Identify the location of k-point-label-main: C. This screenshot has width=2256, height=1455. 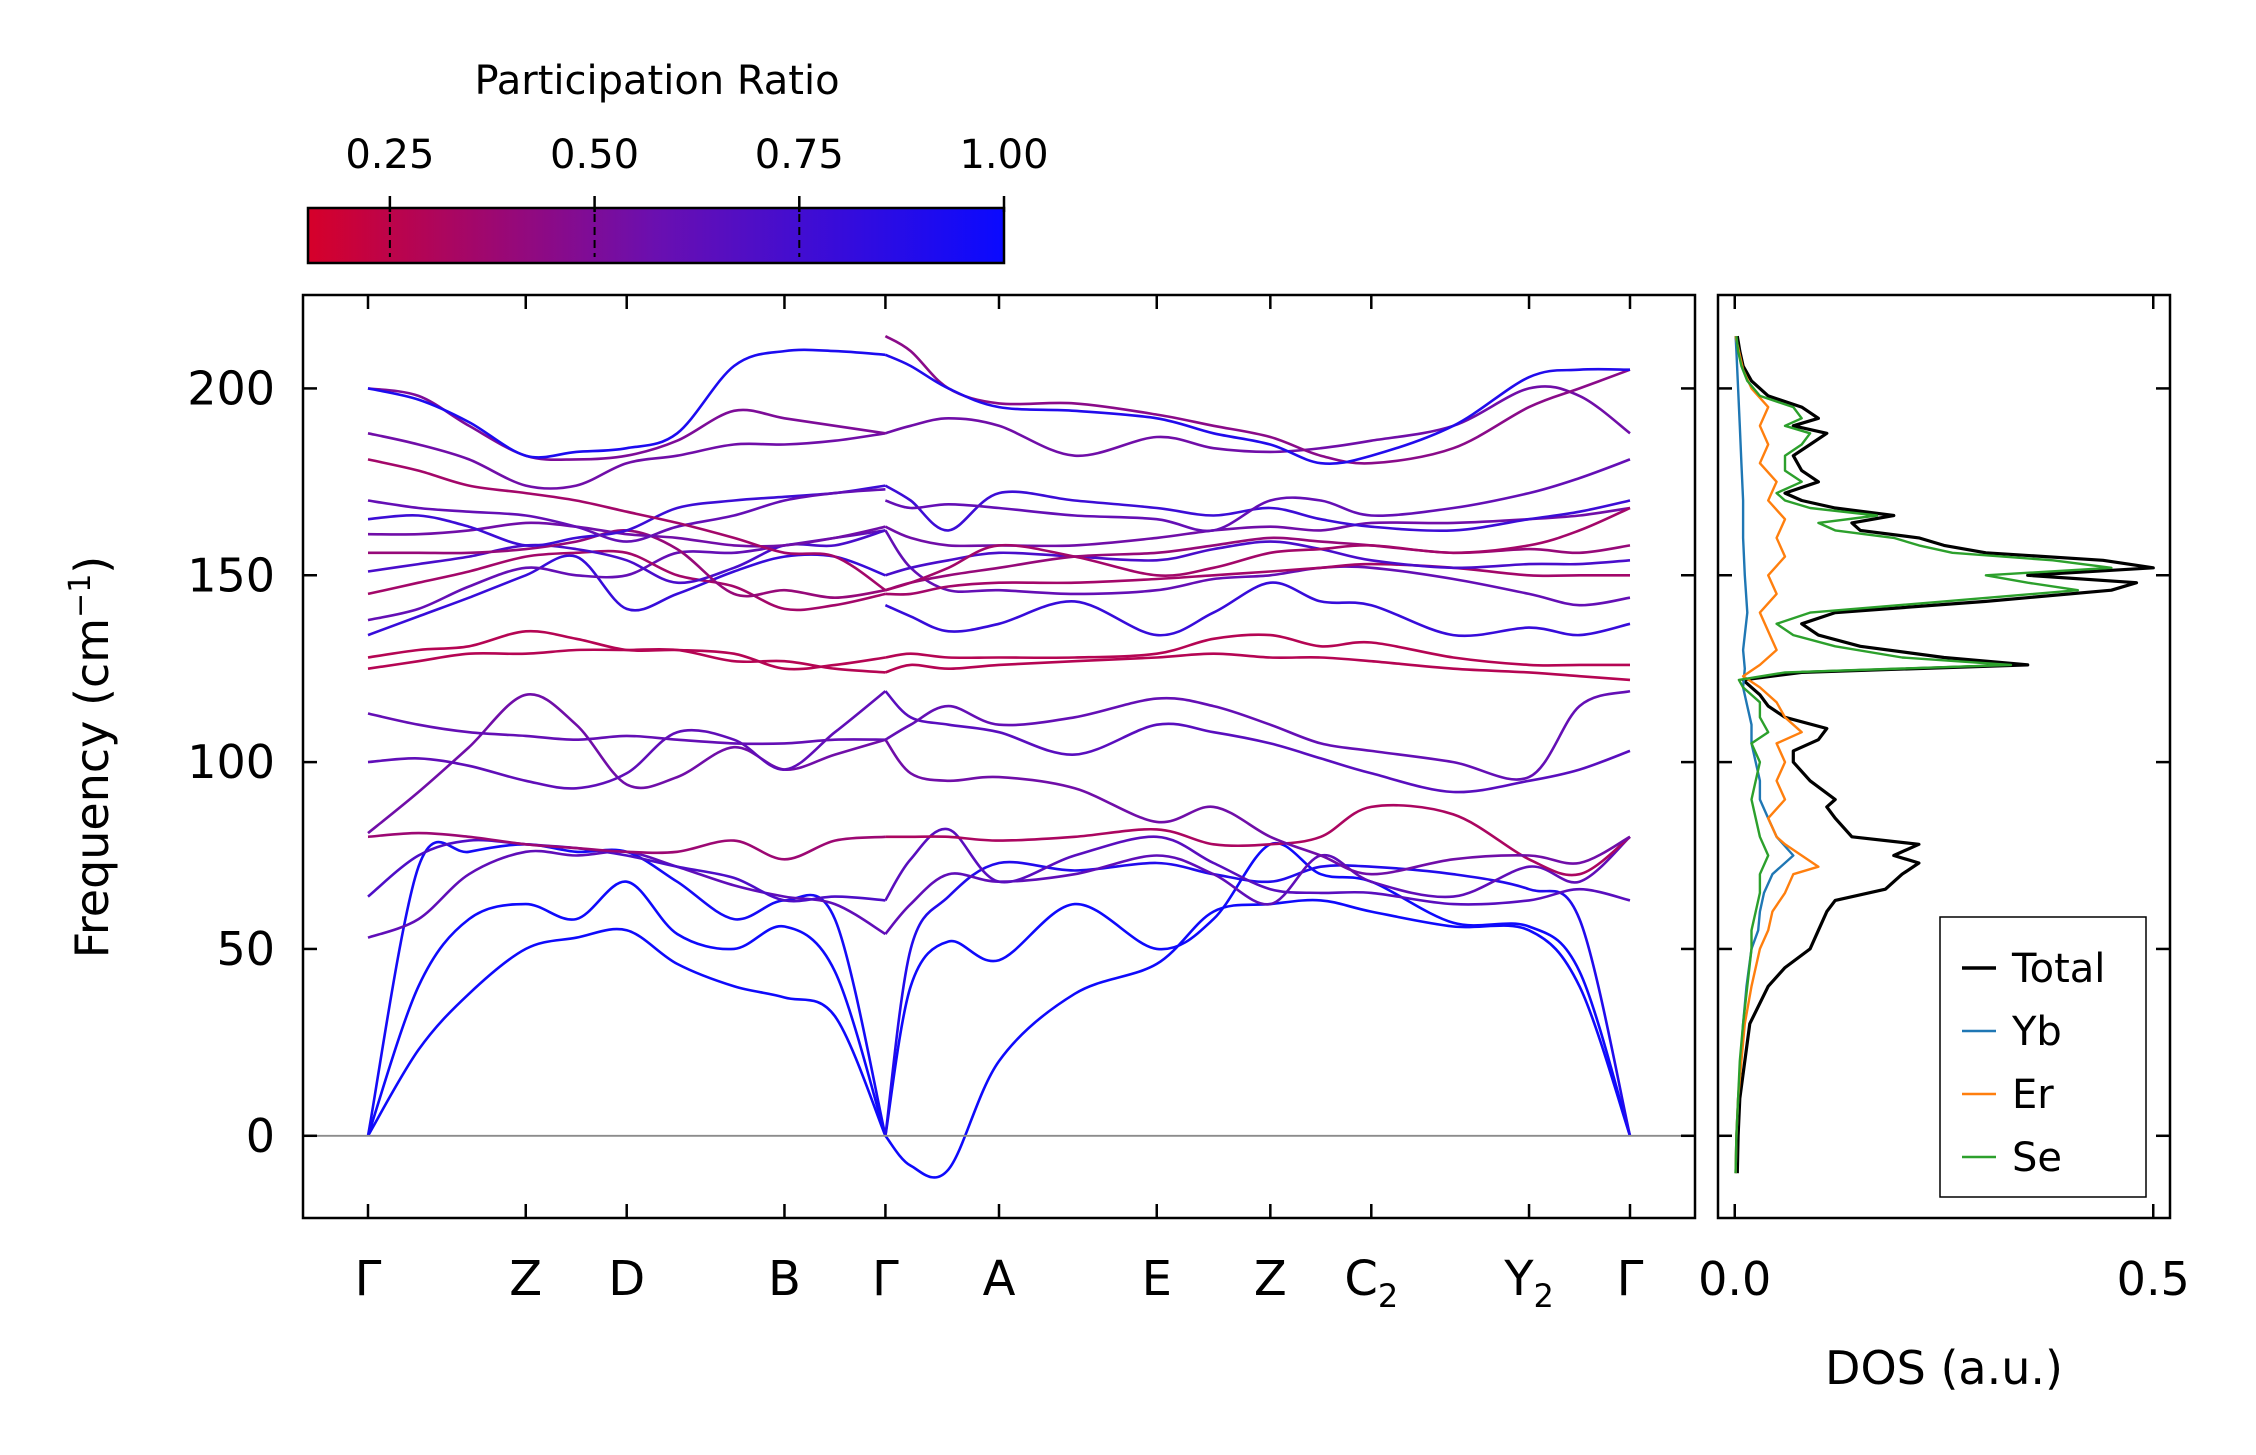
(1361, 1279).